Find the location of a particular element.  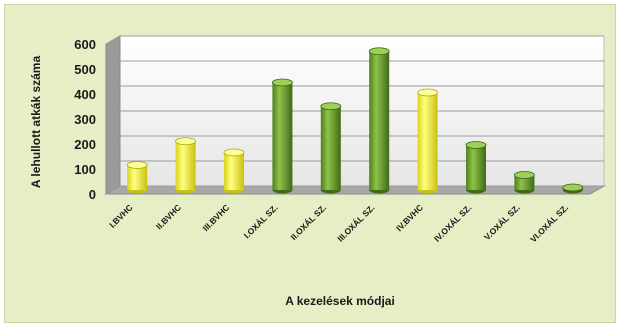

y-tick-label: 300 is located at coordinates (85, 119).